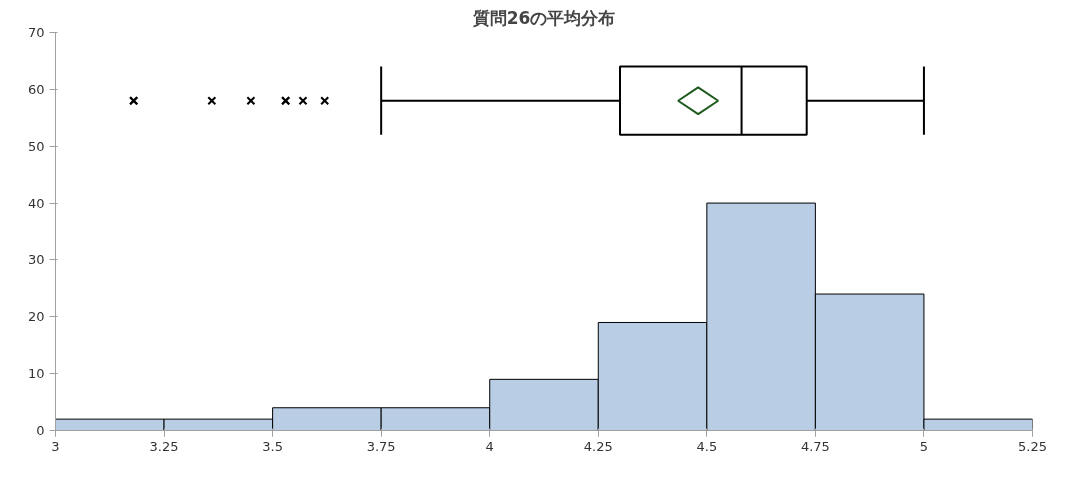 The width and height of the screenshot is (1068, 477). I want to click on y-tick-label: 0, so click(40, 430).